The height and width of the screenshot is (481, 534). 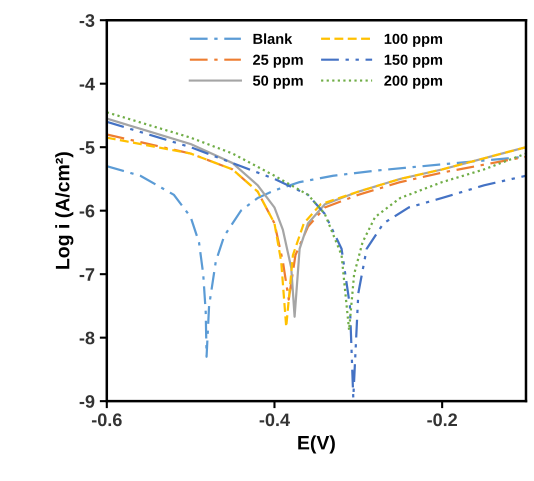 What do you see at coordinates (275, 419) in the screenshot?
I see `x-tick-label: -0.4` at bounding box center [275, 419].